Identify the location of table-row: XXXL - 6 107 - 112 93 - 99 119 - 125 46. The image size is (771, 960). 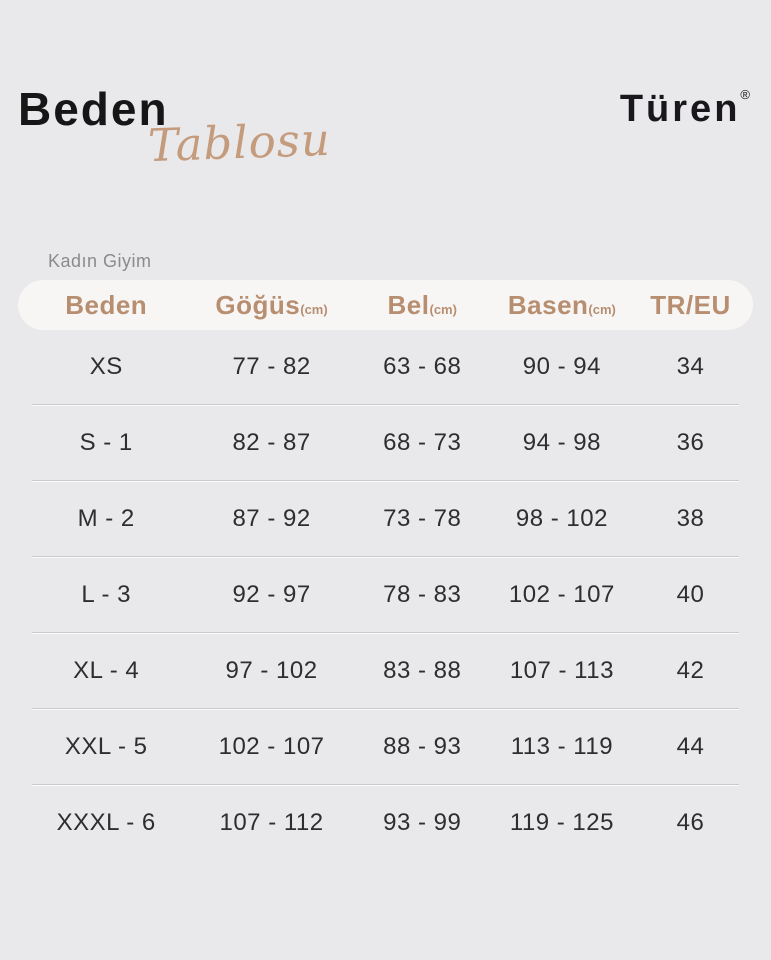
(385, 823).